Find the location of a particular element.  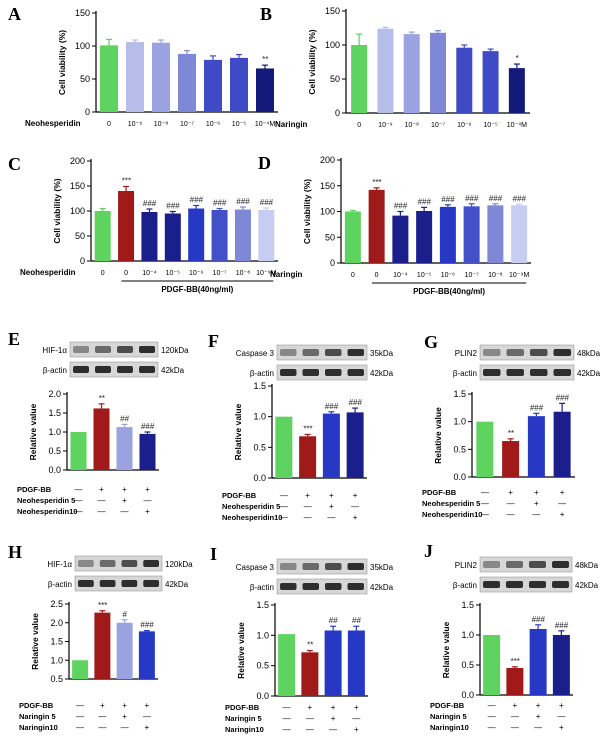

group-label: PDGF-BB(40ng/ml) is located at coordinates (197, 289).